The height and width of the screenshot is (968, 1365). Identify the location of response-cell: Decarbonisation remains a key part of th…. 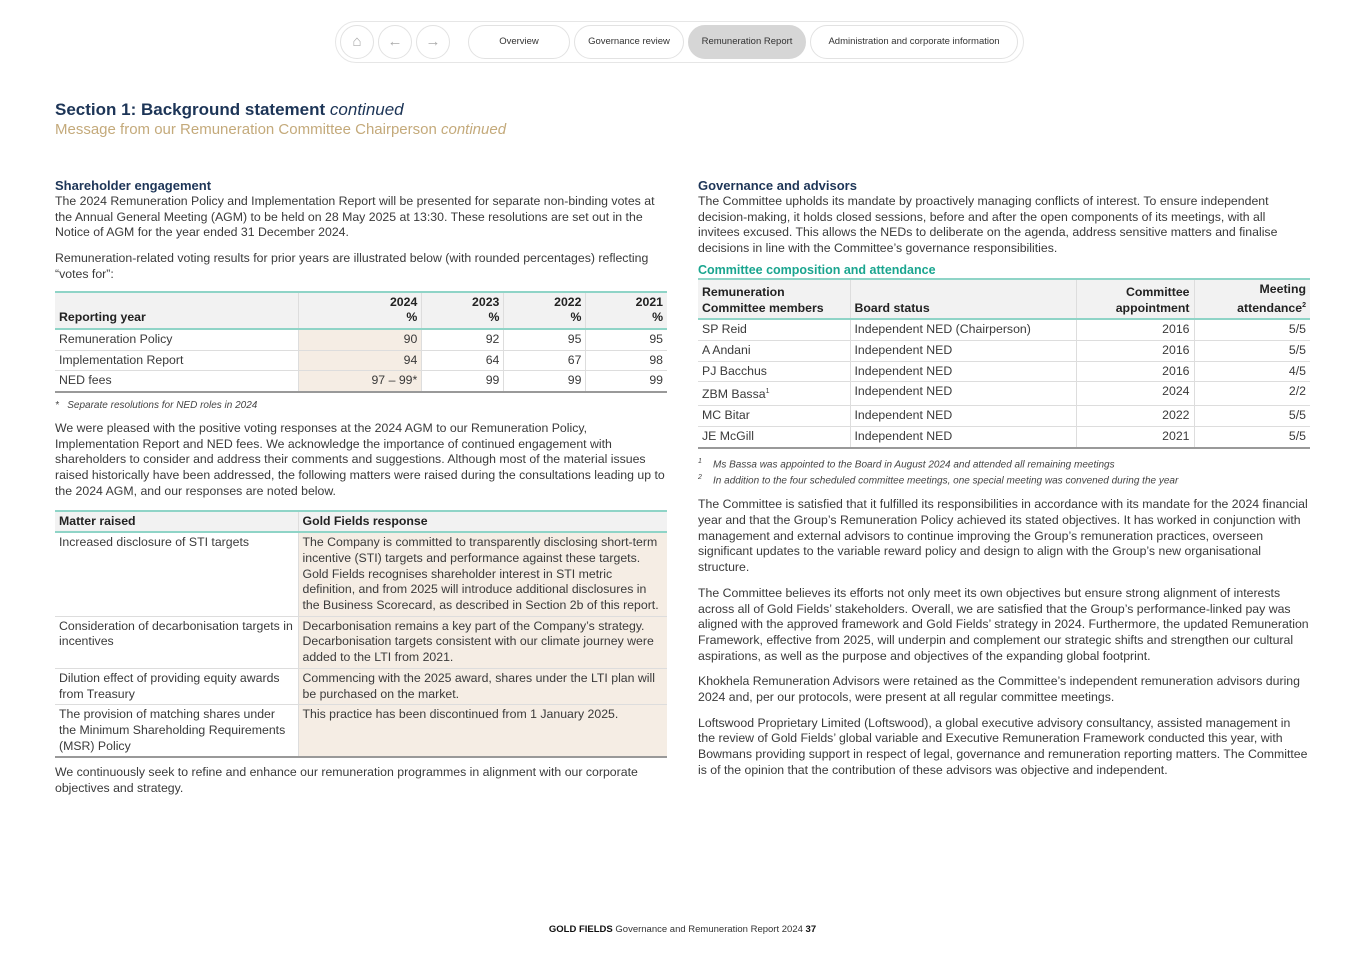
(482, 642).